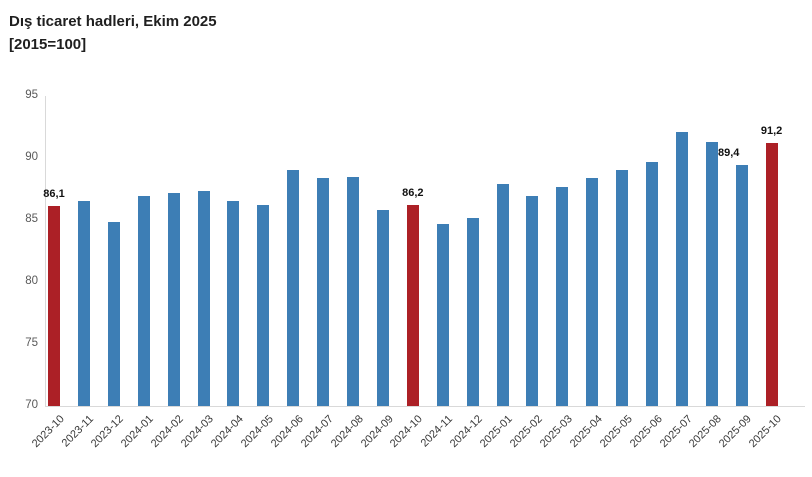 The width and height of the screenshot is (812, 477). What do you see at coordinates (31, 281) in the screenshot?
I see `y-axis-tick-label: 80` at bounding box center [31, 281].